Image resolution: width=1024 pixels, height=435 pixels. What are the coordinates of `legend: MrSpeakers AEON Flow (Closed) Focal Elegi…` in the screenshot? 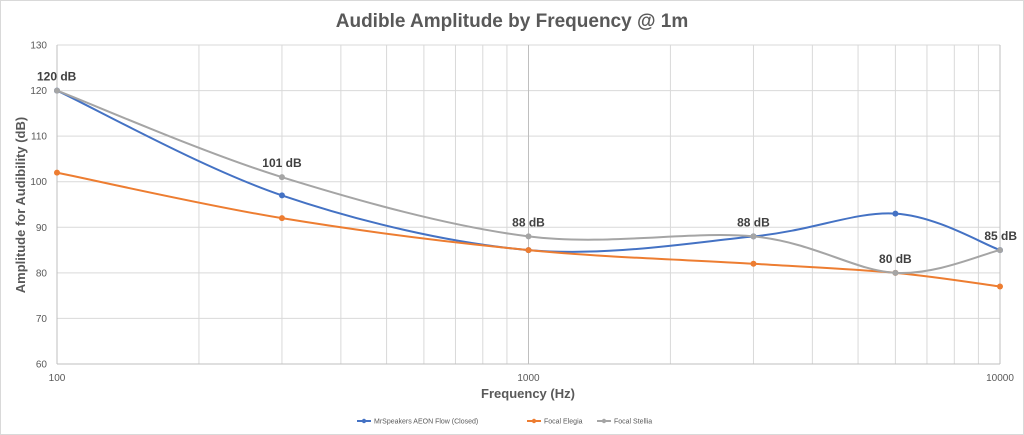 It's located at (504, 422).